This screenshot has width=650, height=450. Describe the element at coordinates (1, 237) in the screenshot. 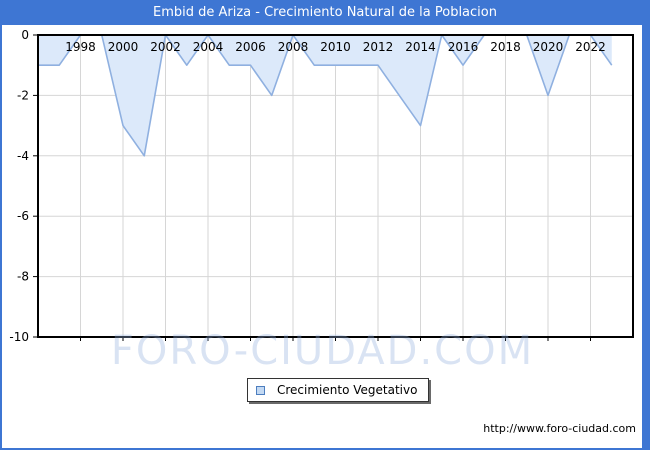

I see `window-border-left` at that location.